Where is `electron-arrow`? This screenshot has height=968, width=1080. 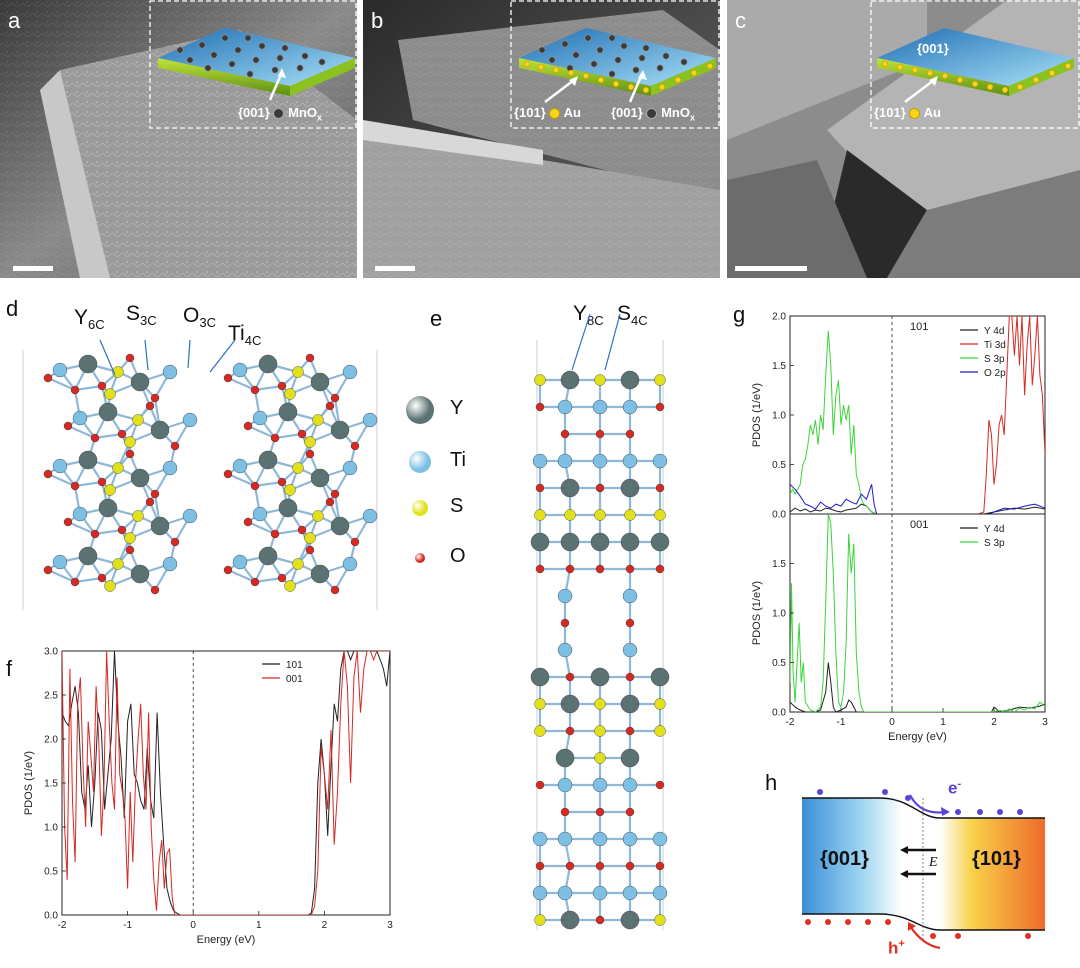
electron-arrow is located at coordinates (928, 804).